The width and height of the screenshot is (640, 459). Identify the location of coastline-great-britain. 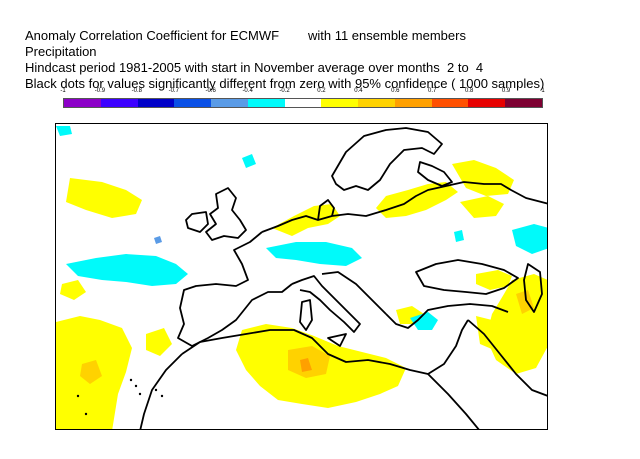
(226, 214).